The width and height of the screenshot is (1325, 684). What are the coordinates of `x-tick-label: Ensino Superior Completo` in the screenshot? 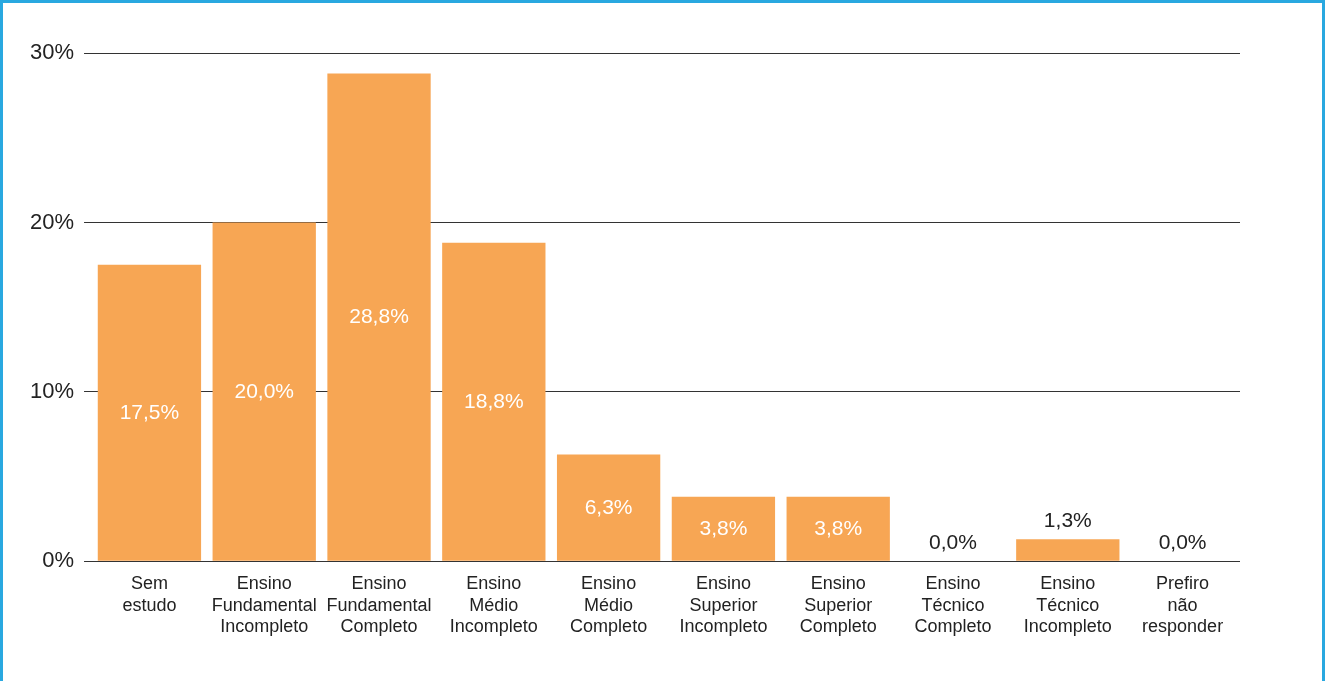 It's located at (838, 604).